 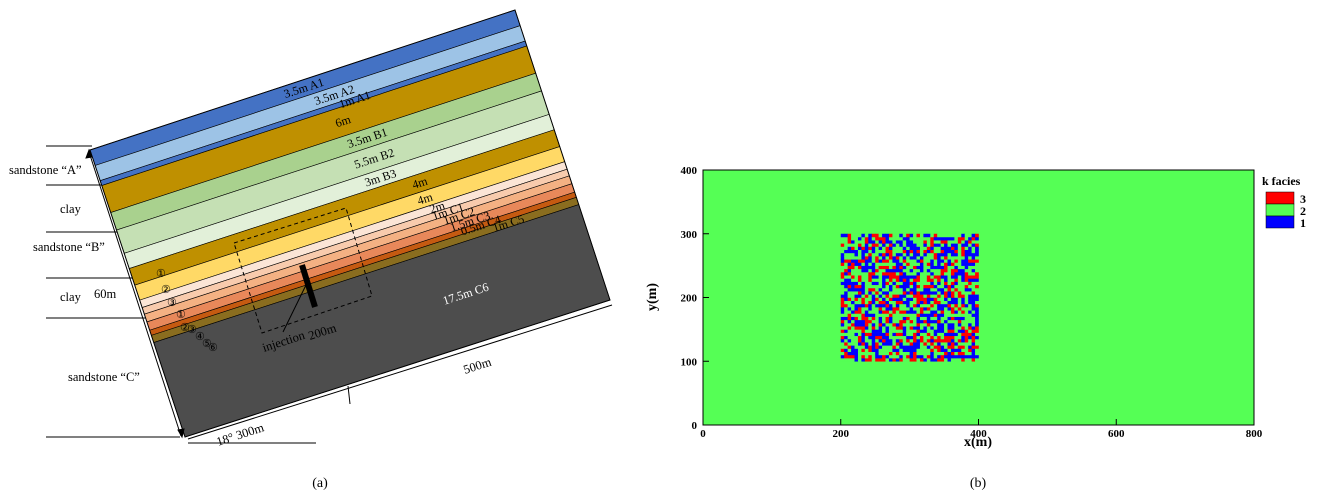 I want to click on x-tick-label: 0, so click(x=703, y=434).